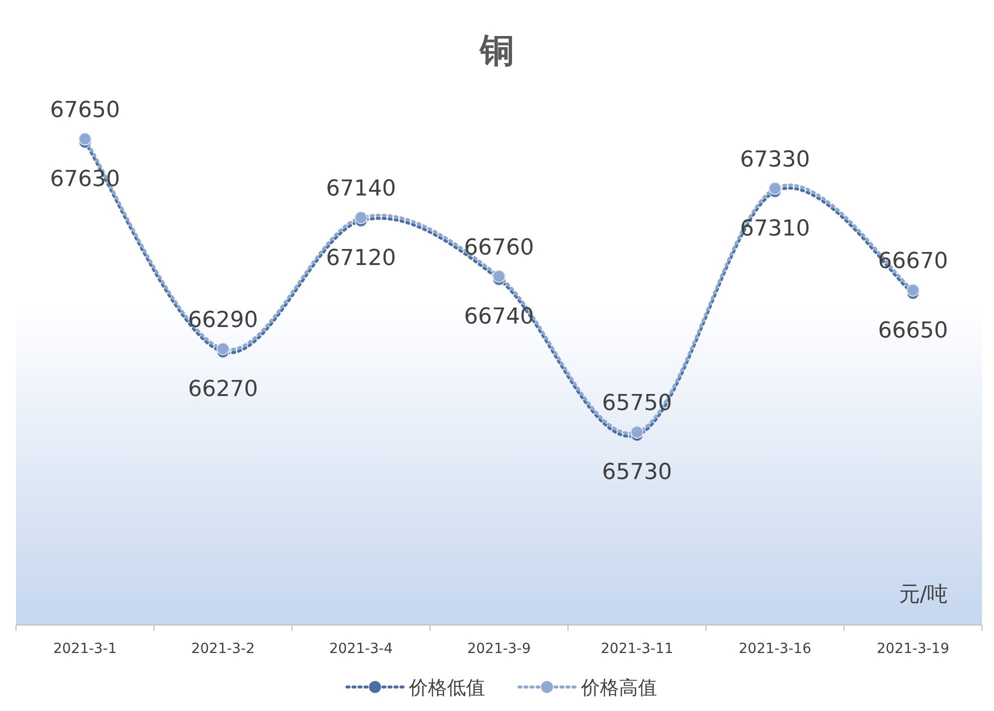 The height and width of the screenshot is (711, 994). I want to click on x-tick-label: 2021-3-16, so click(775, 649).